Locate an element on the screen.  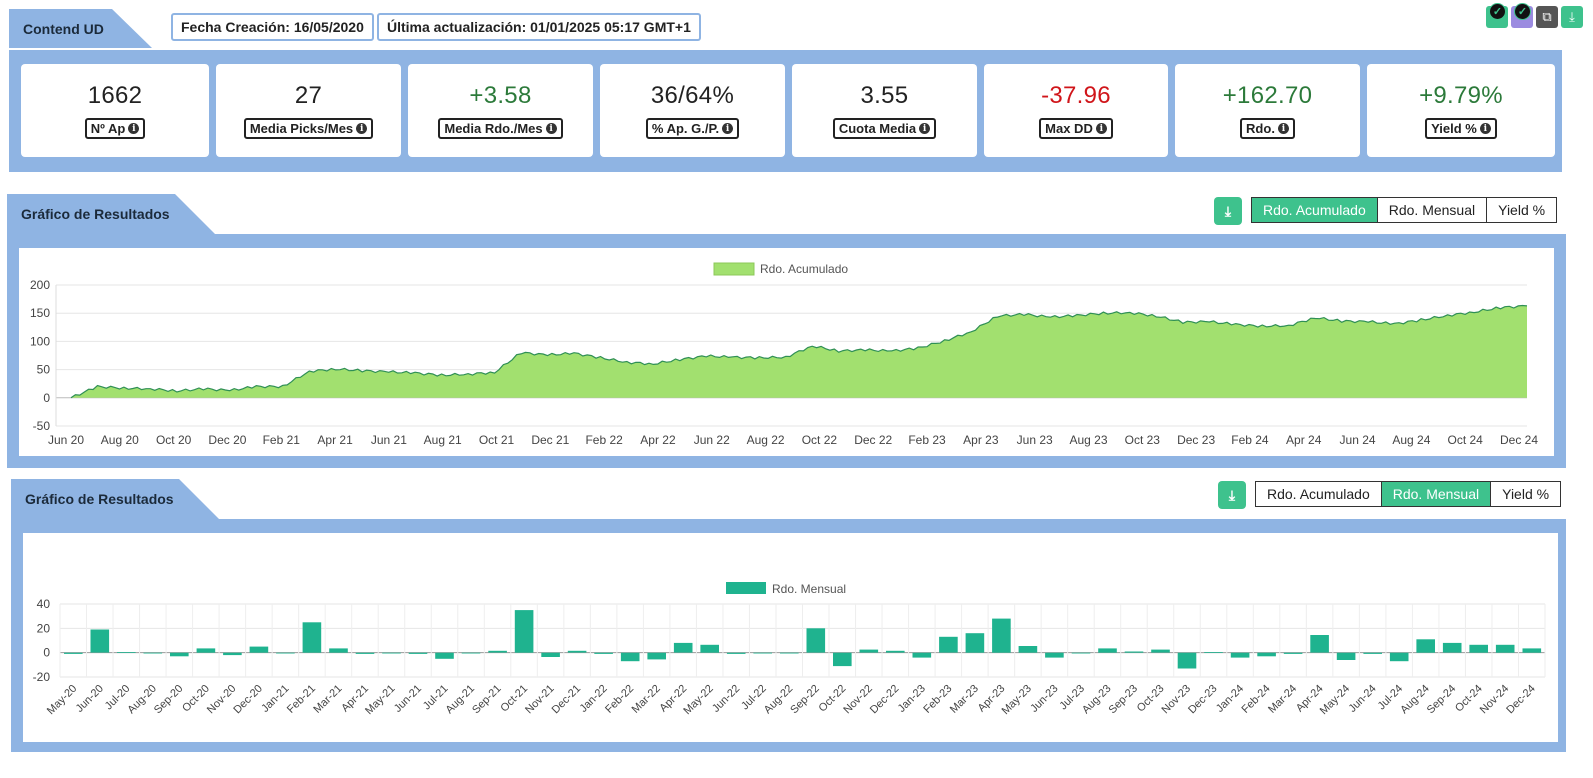
y-tick-label: 20 is located at coordinates (44, 628).